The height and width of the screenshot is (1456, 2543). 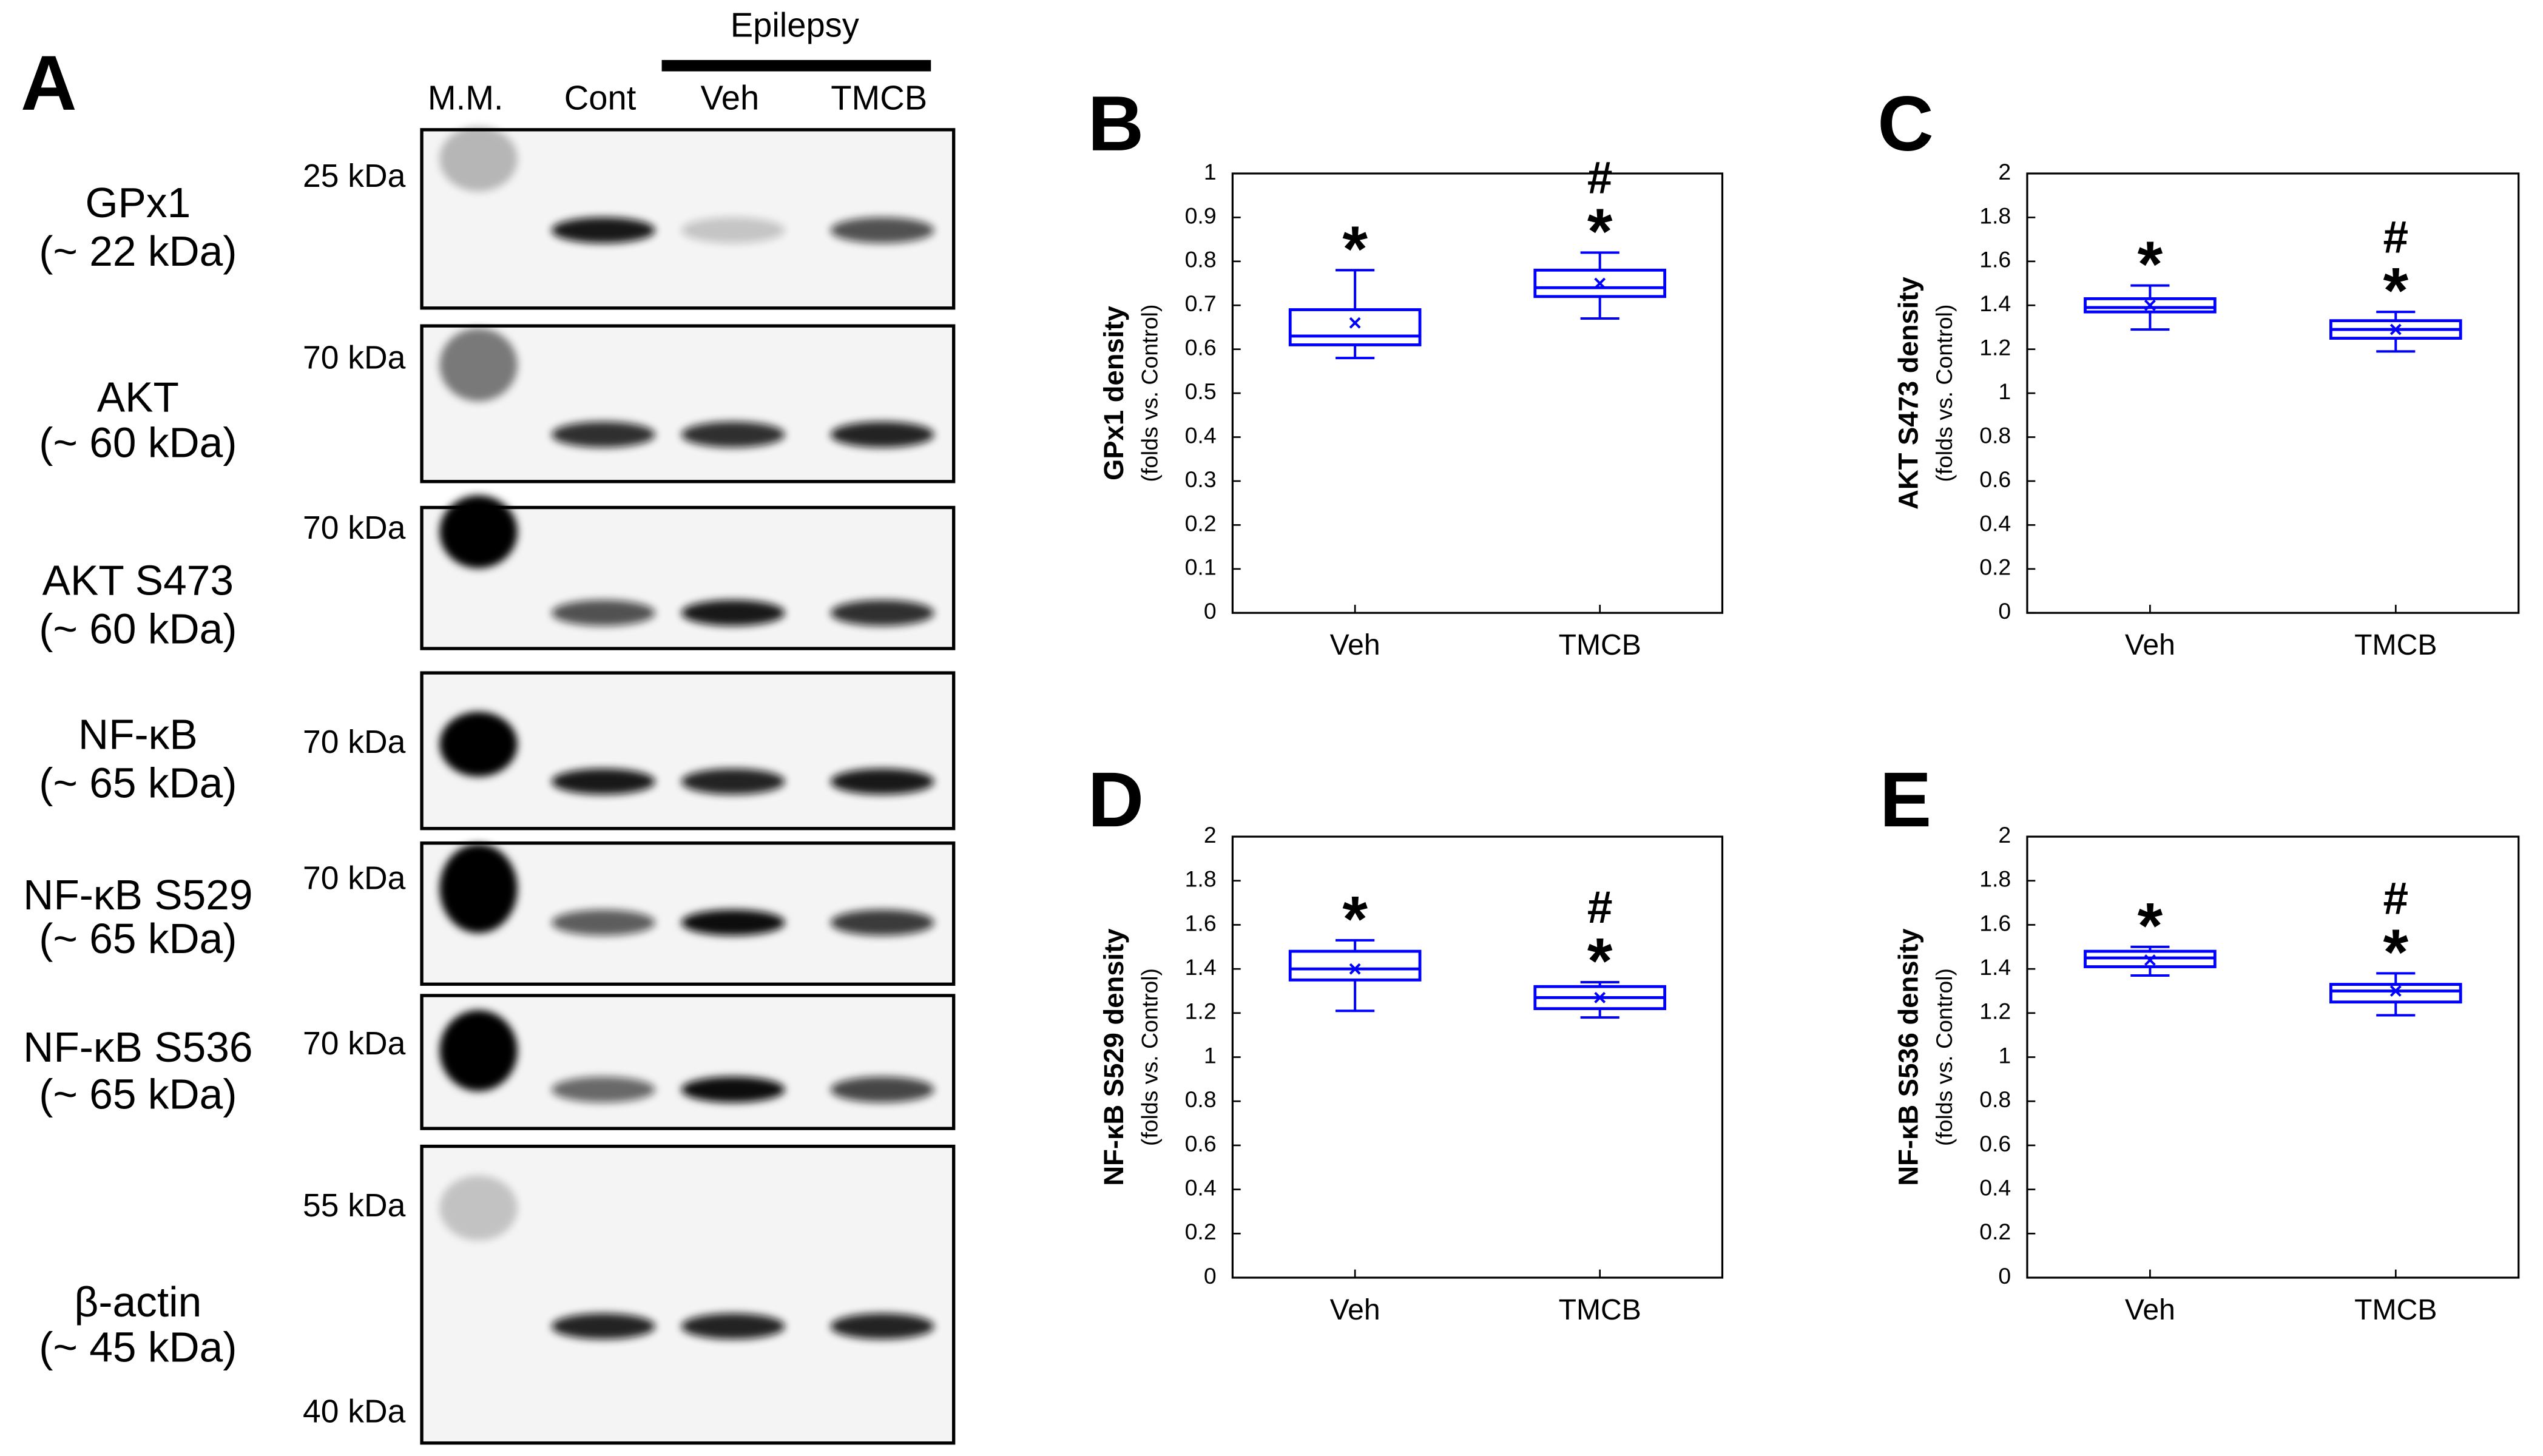 I want to click on blot-frame, so click(x=688, y=1062).